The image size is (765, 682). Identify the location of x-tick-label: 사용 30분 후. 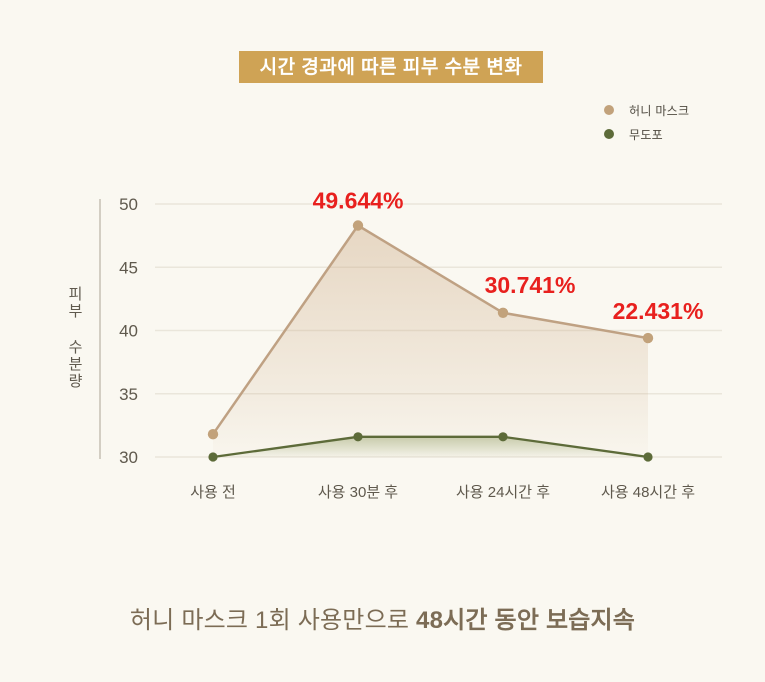
(358, 492).